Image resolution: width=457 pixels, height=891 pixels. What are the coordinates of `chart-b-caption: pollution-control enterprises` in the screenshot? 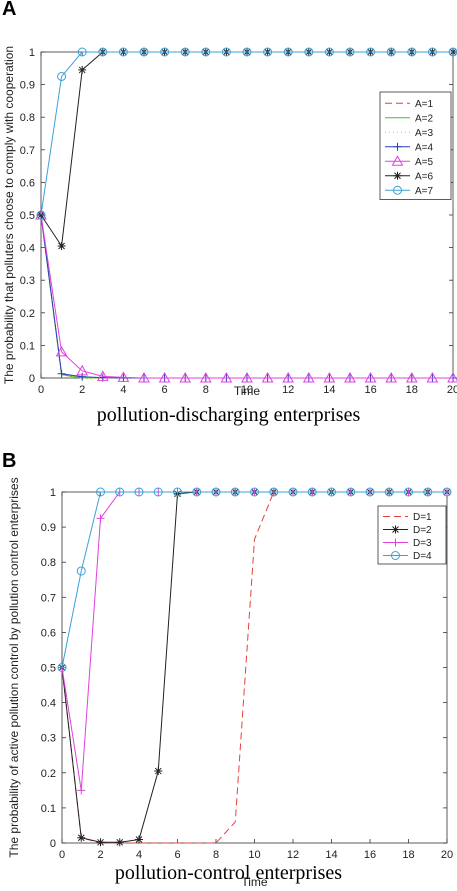 It's located at (228, 873).